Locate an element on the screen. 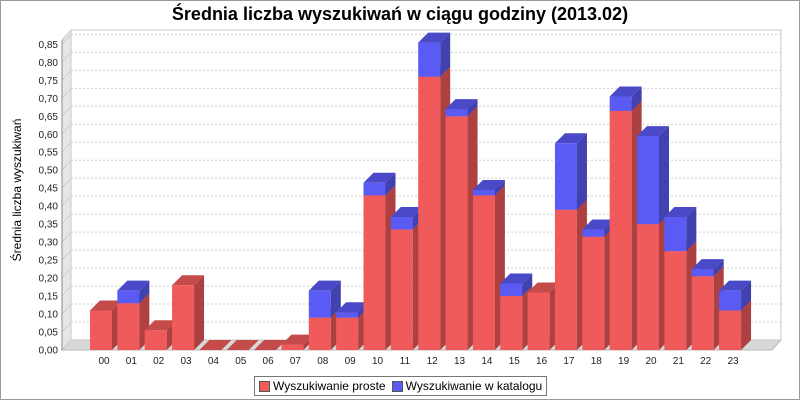 The height and width of the screenshot is (400, 800). bar-14-simple is located at coordinates (488, 267).